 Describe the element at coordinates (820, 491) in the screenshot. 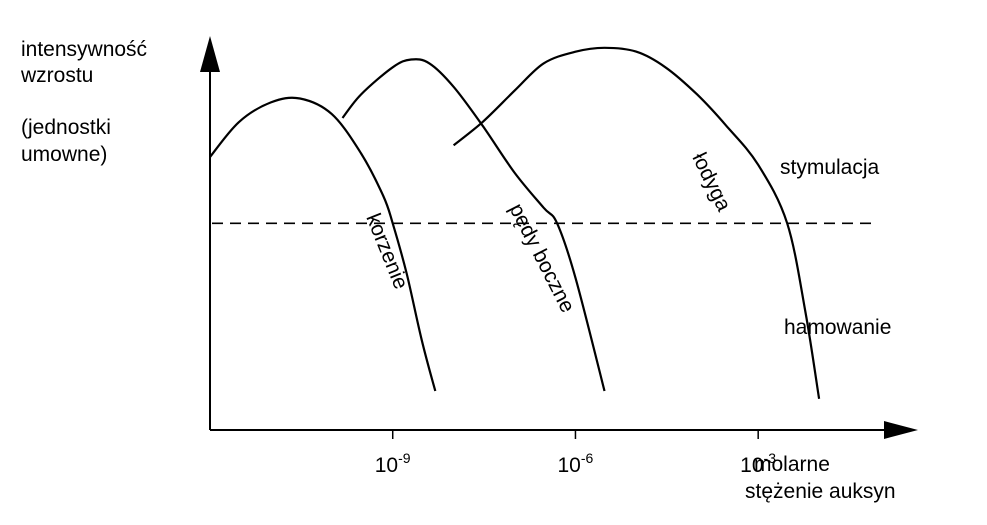

I see `x-axis-label-line-2: stężenie auksyn` at that location.